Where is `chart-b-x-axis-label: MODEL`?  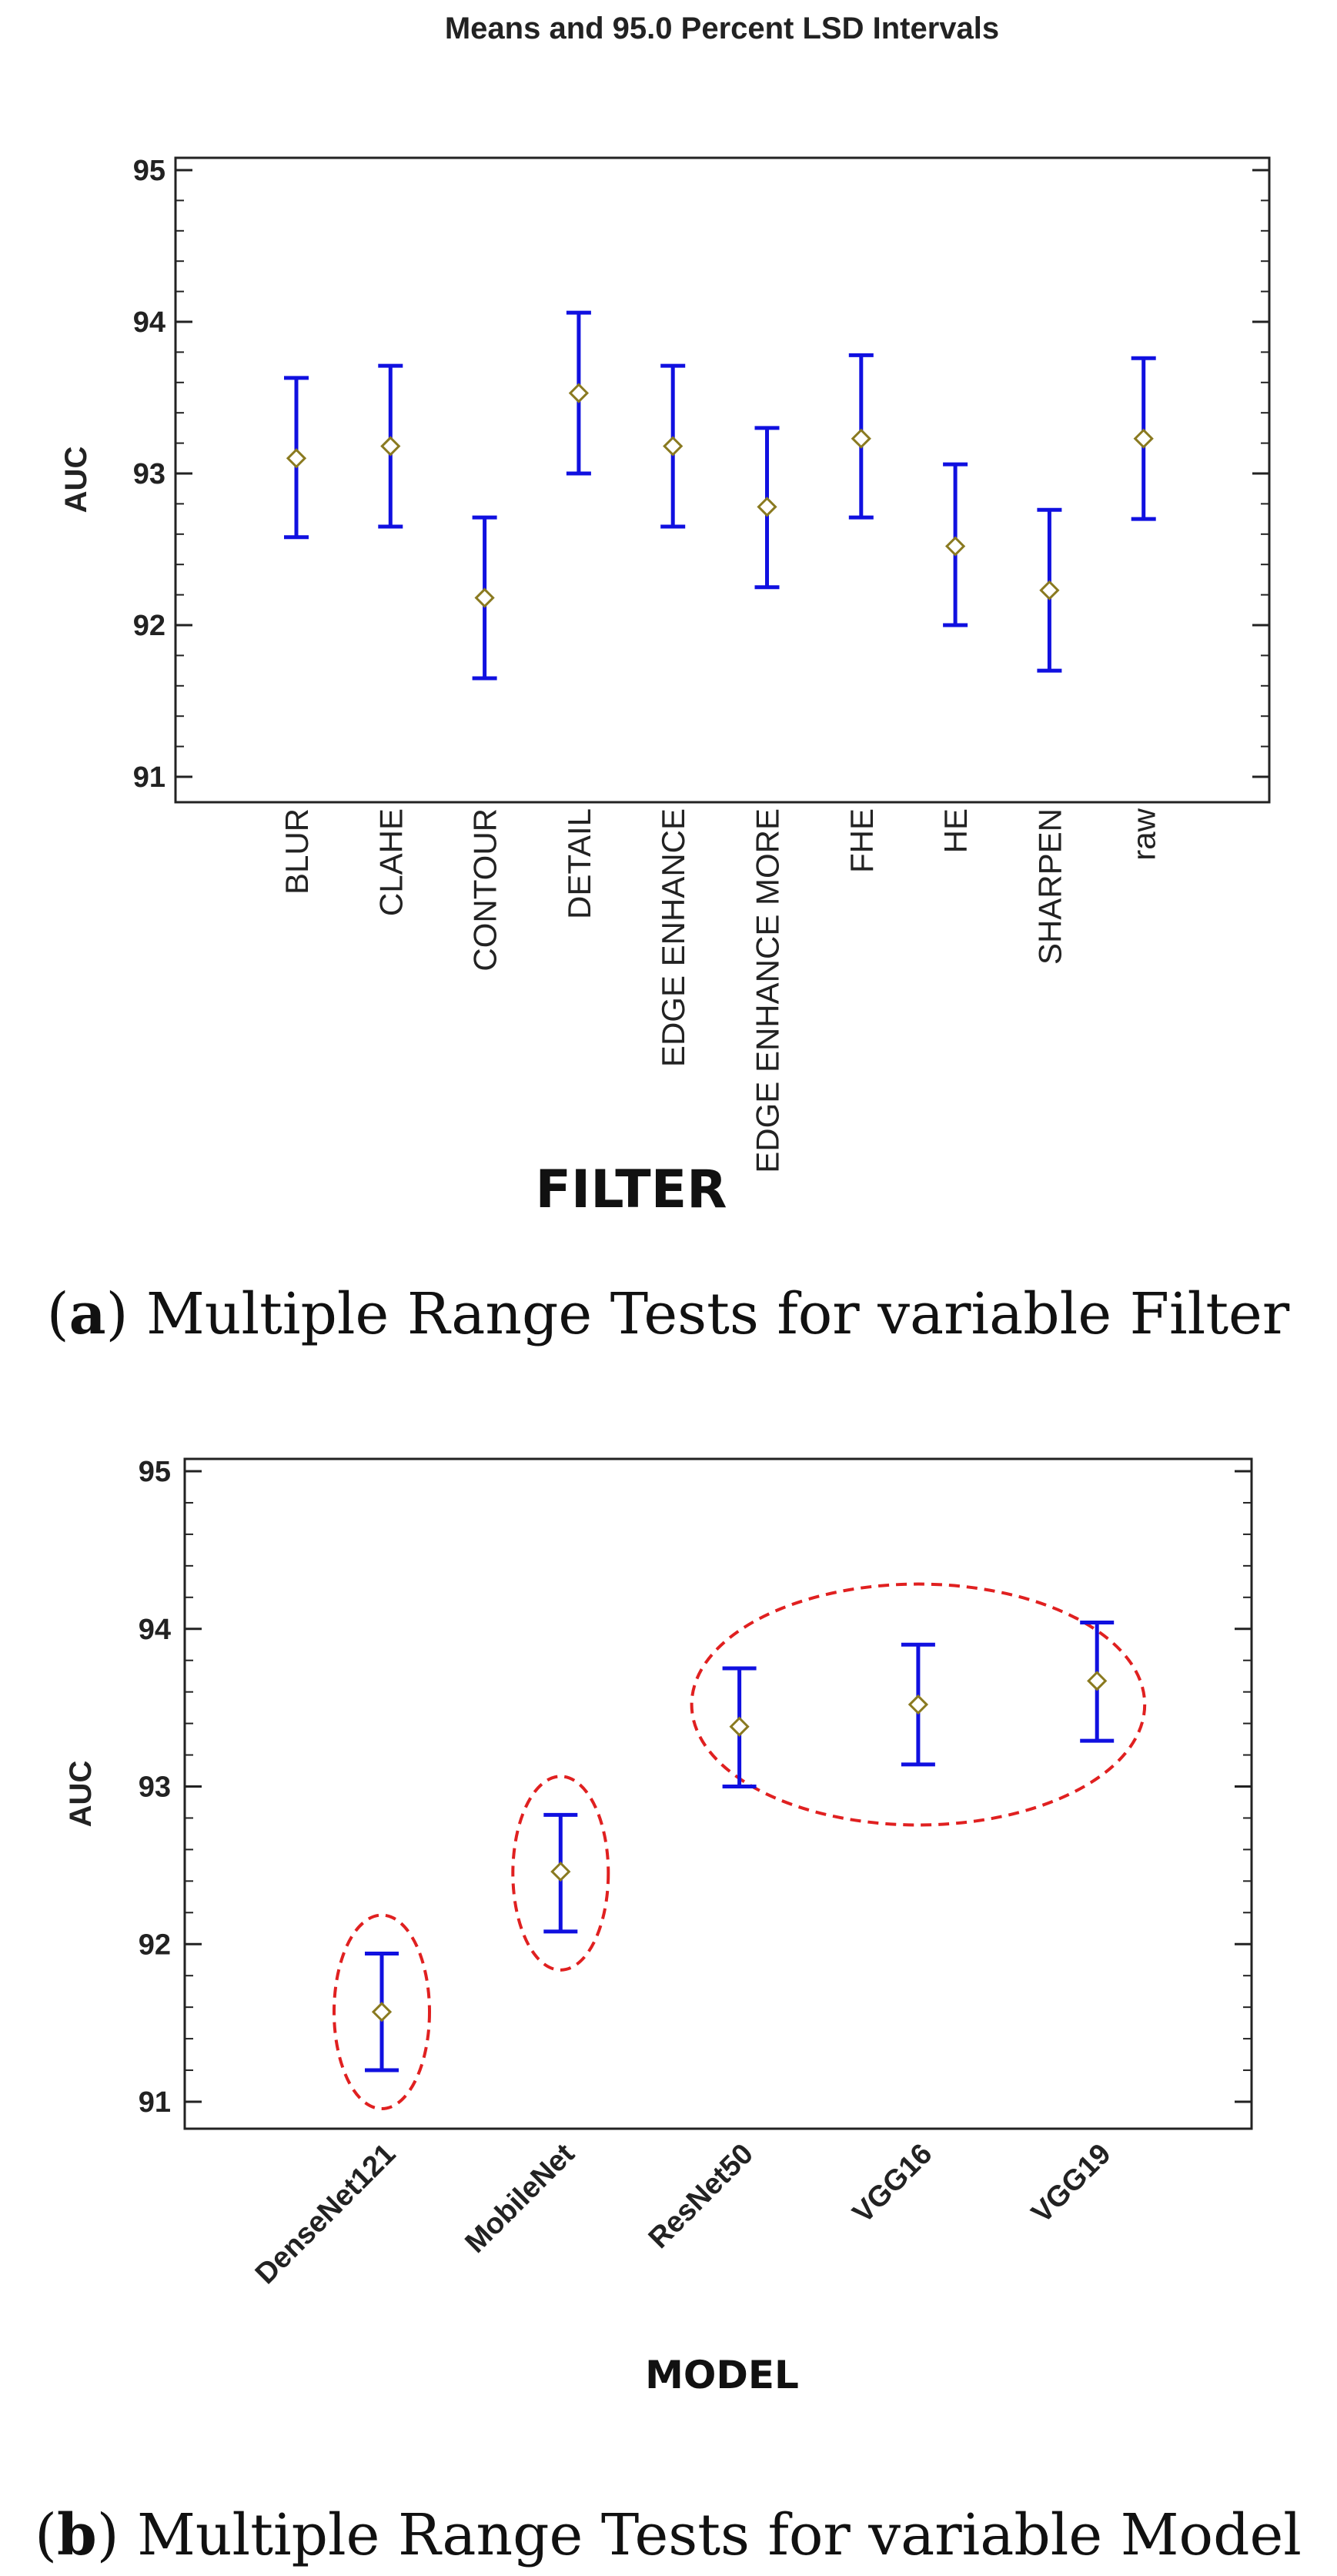
chart-b-x-axis-label: MODEL is located at coordinates (722, 2375).